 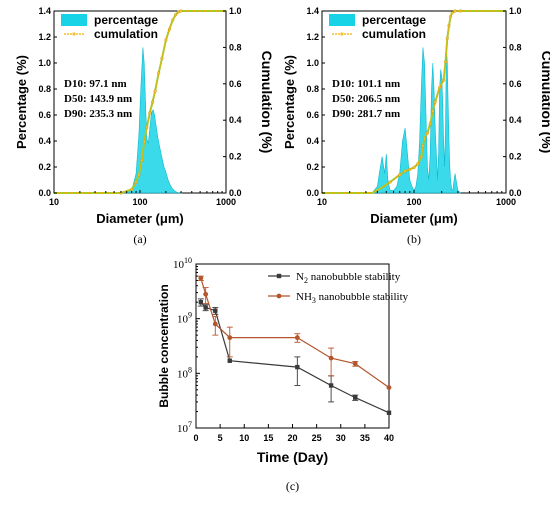 What do you see at coordinates (292, 457) in the screenshot?
I see `x-axis-label: Time (Day)` at bounding box center [292, 457].